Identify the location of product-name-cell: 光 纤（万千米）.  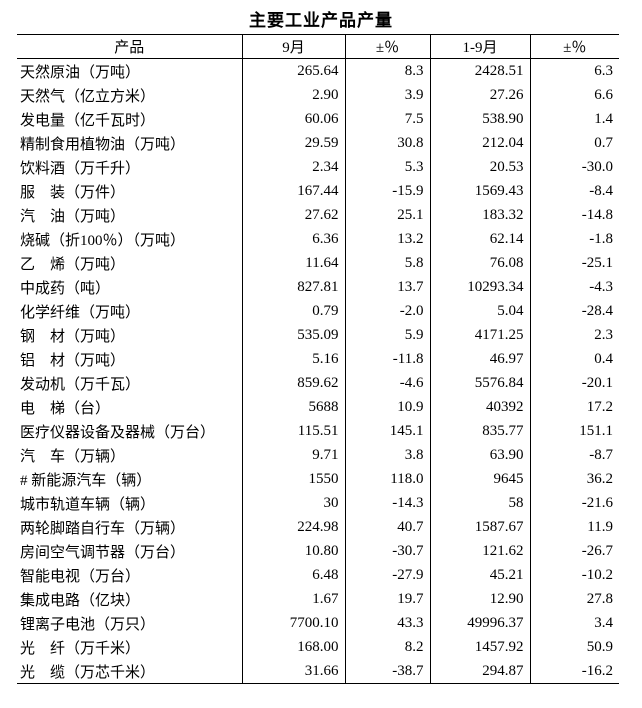
(80, 648).